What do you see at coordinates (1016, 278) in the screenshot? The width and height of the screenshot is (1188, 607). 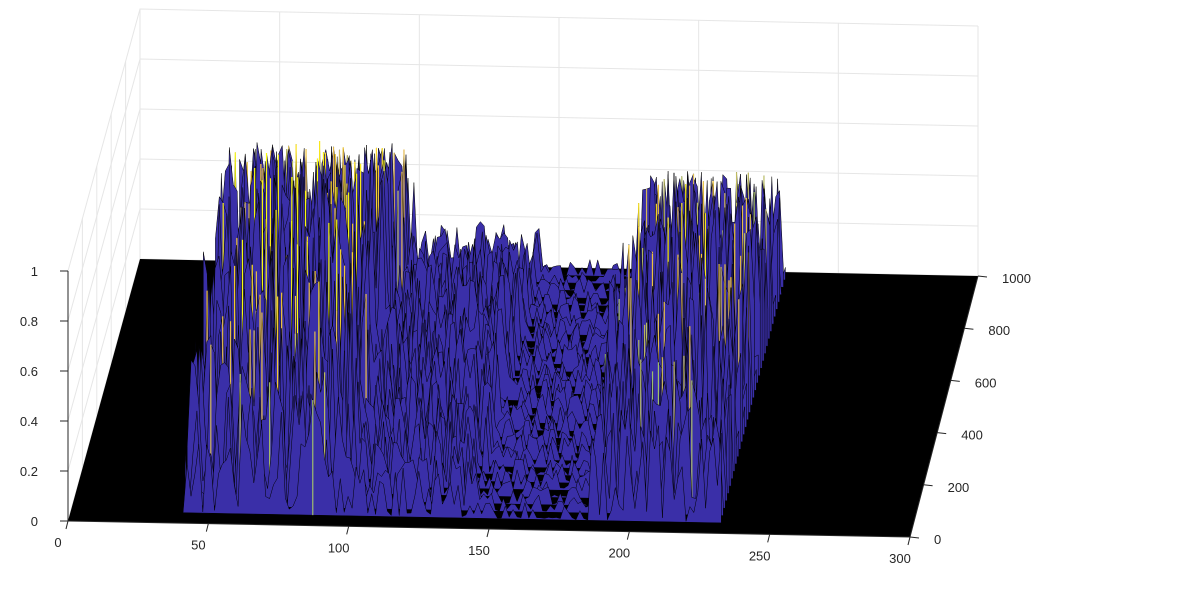 I see `y-tick-label: 1000` at bounding box center [1016, 278].